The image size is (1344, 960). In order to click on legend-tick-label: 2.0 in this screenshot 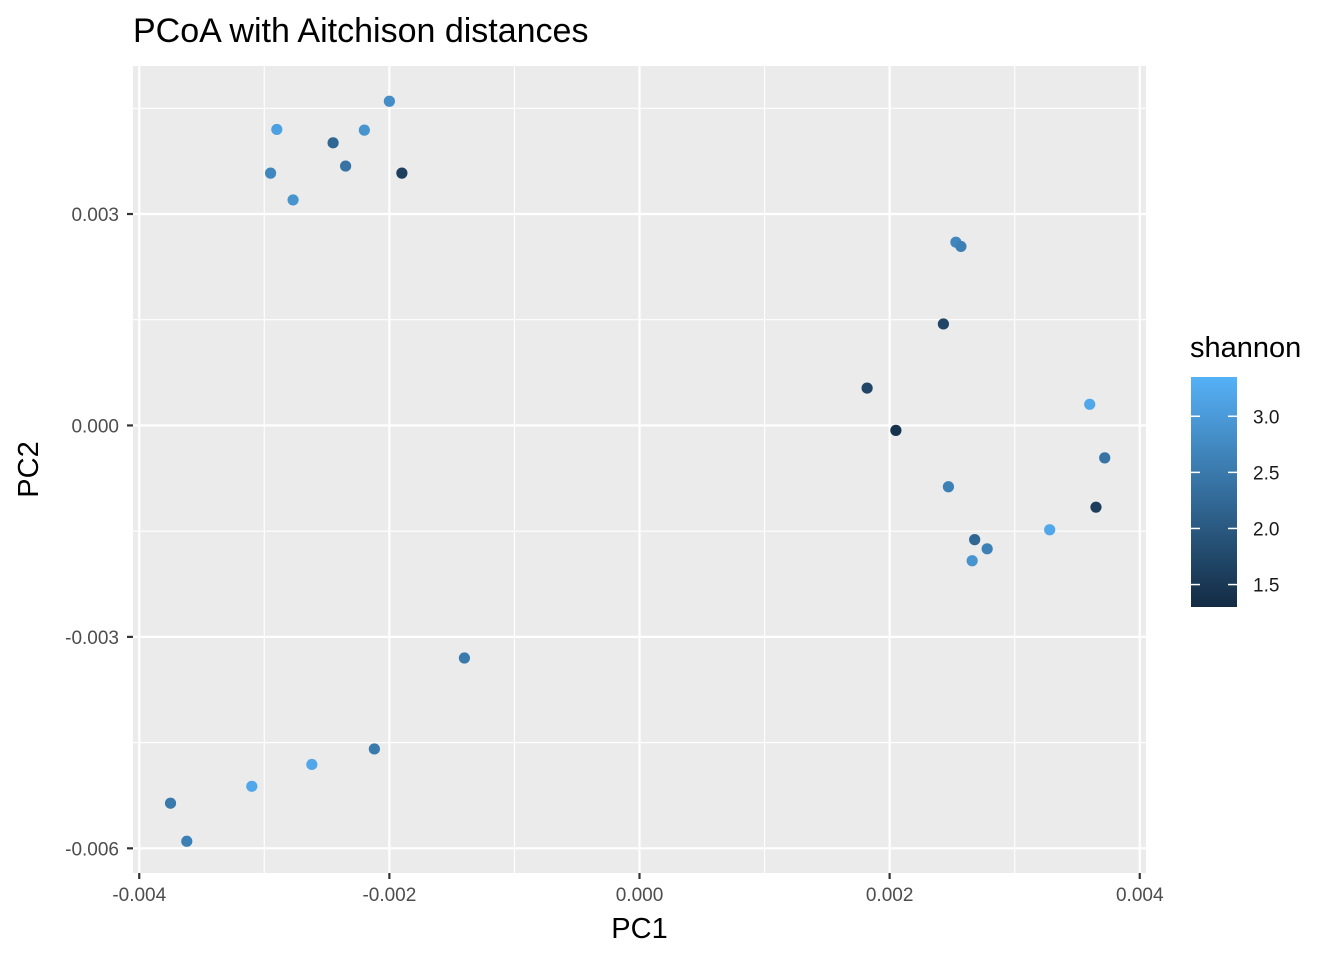, I will do `click(1266, 529)`.